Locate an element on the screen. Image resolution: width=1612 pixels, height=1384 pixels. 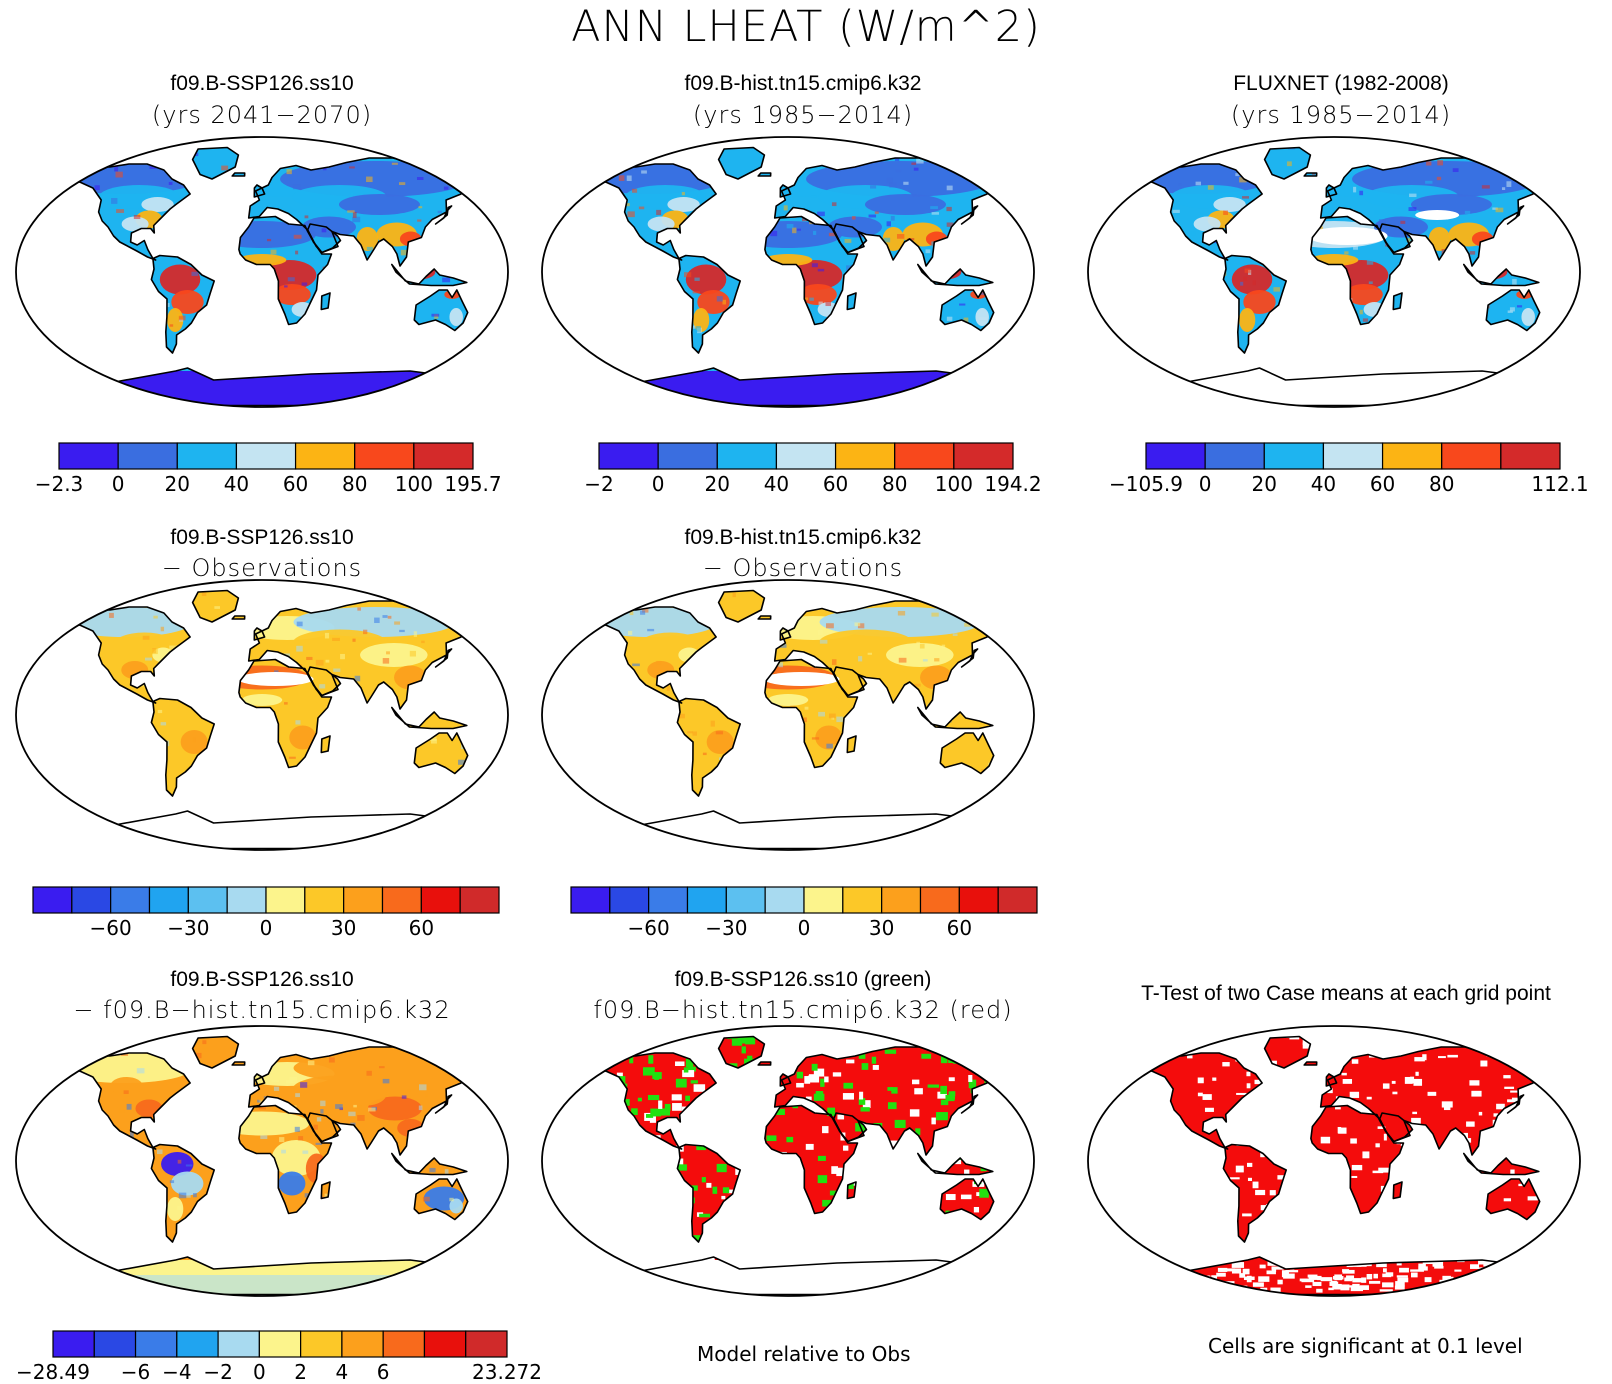
panel-5-map is located at coordinates (788, 715).